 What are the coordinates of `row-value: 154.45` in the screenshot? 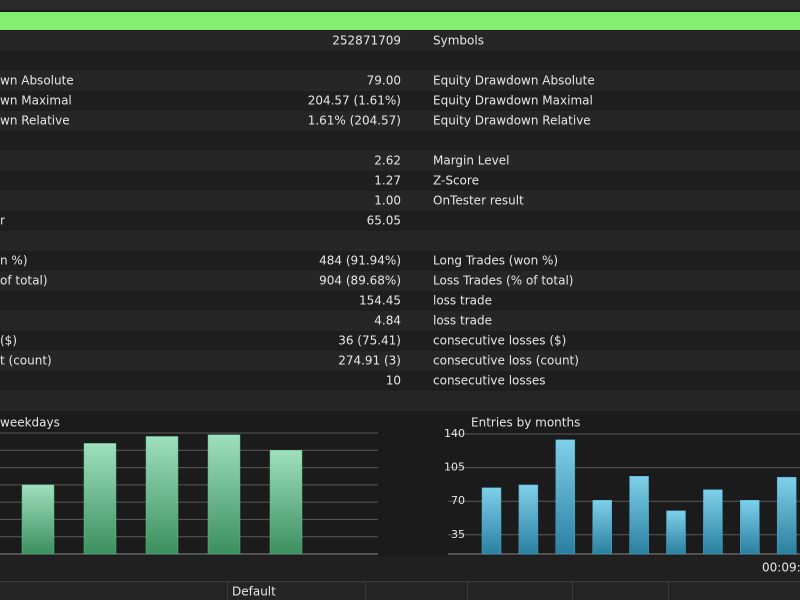 It's located at (380, 301).